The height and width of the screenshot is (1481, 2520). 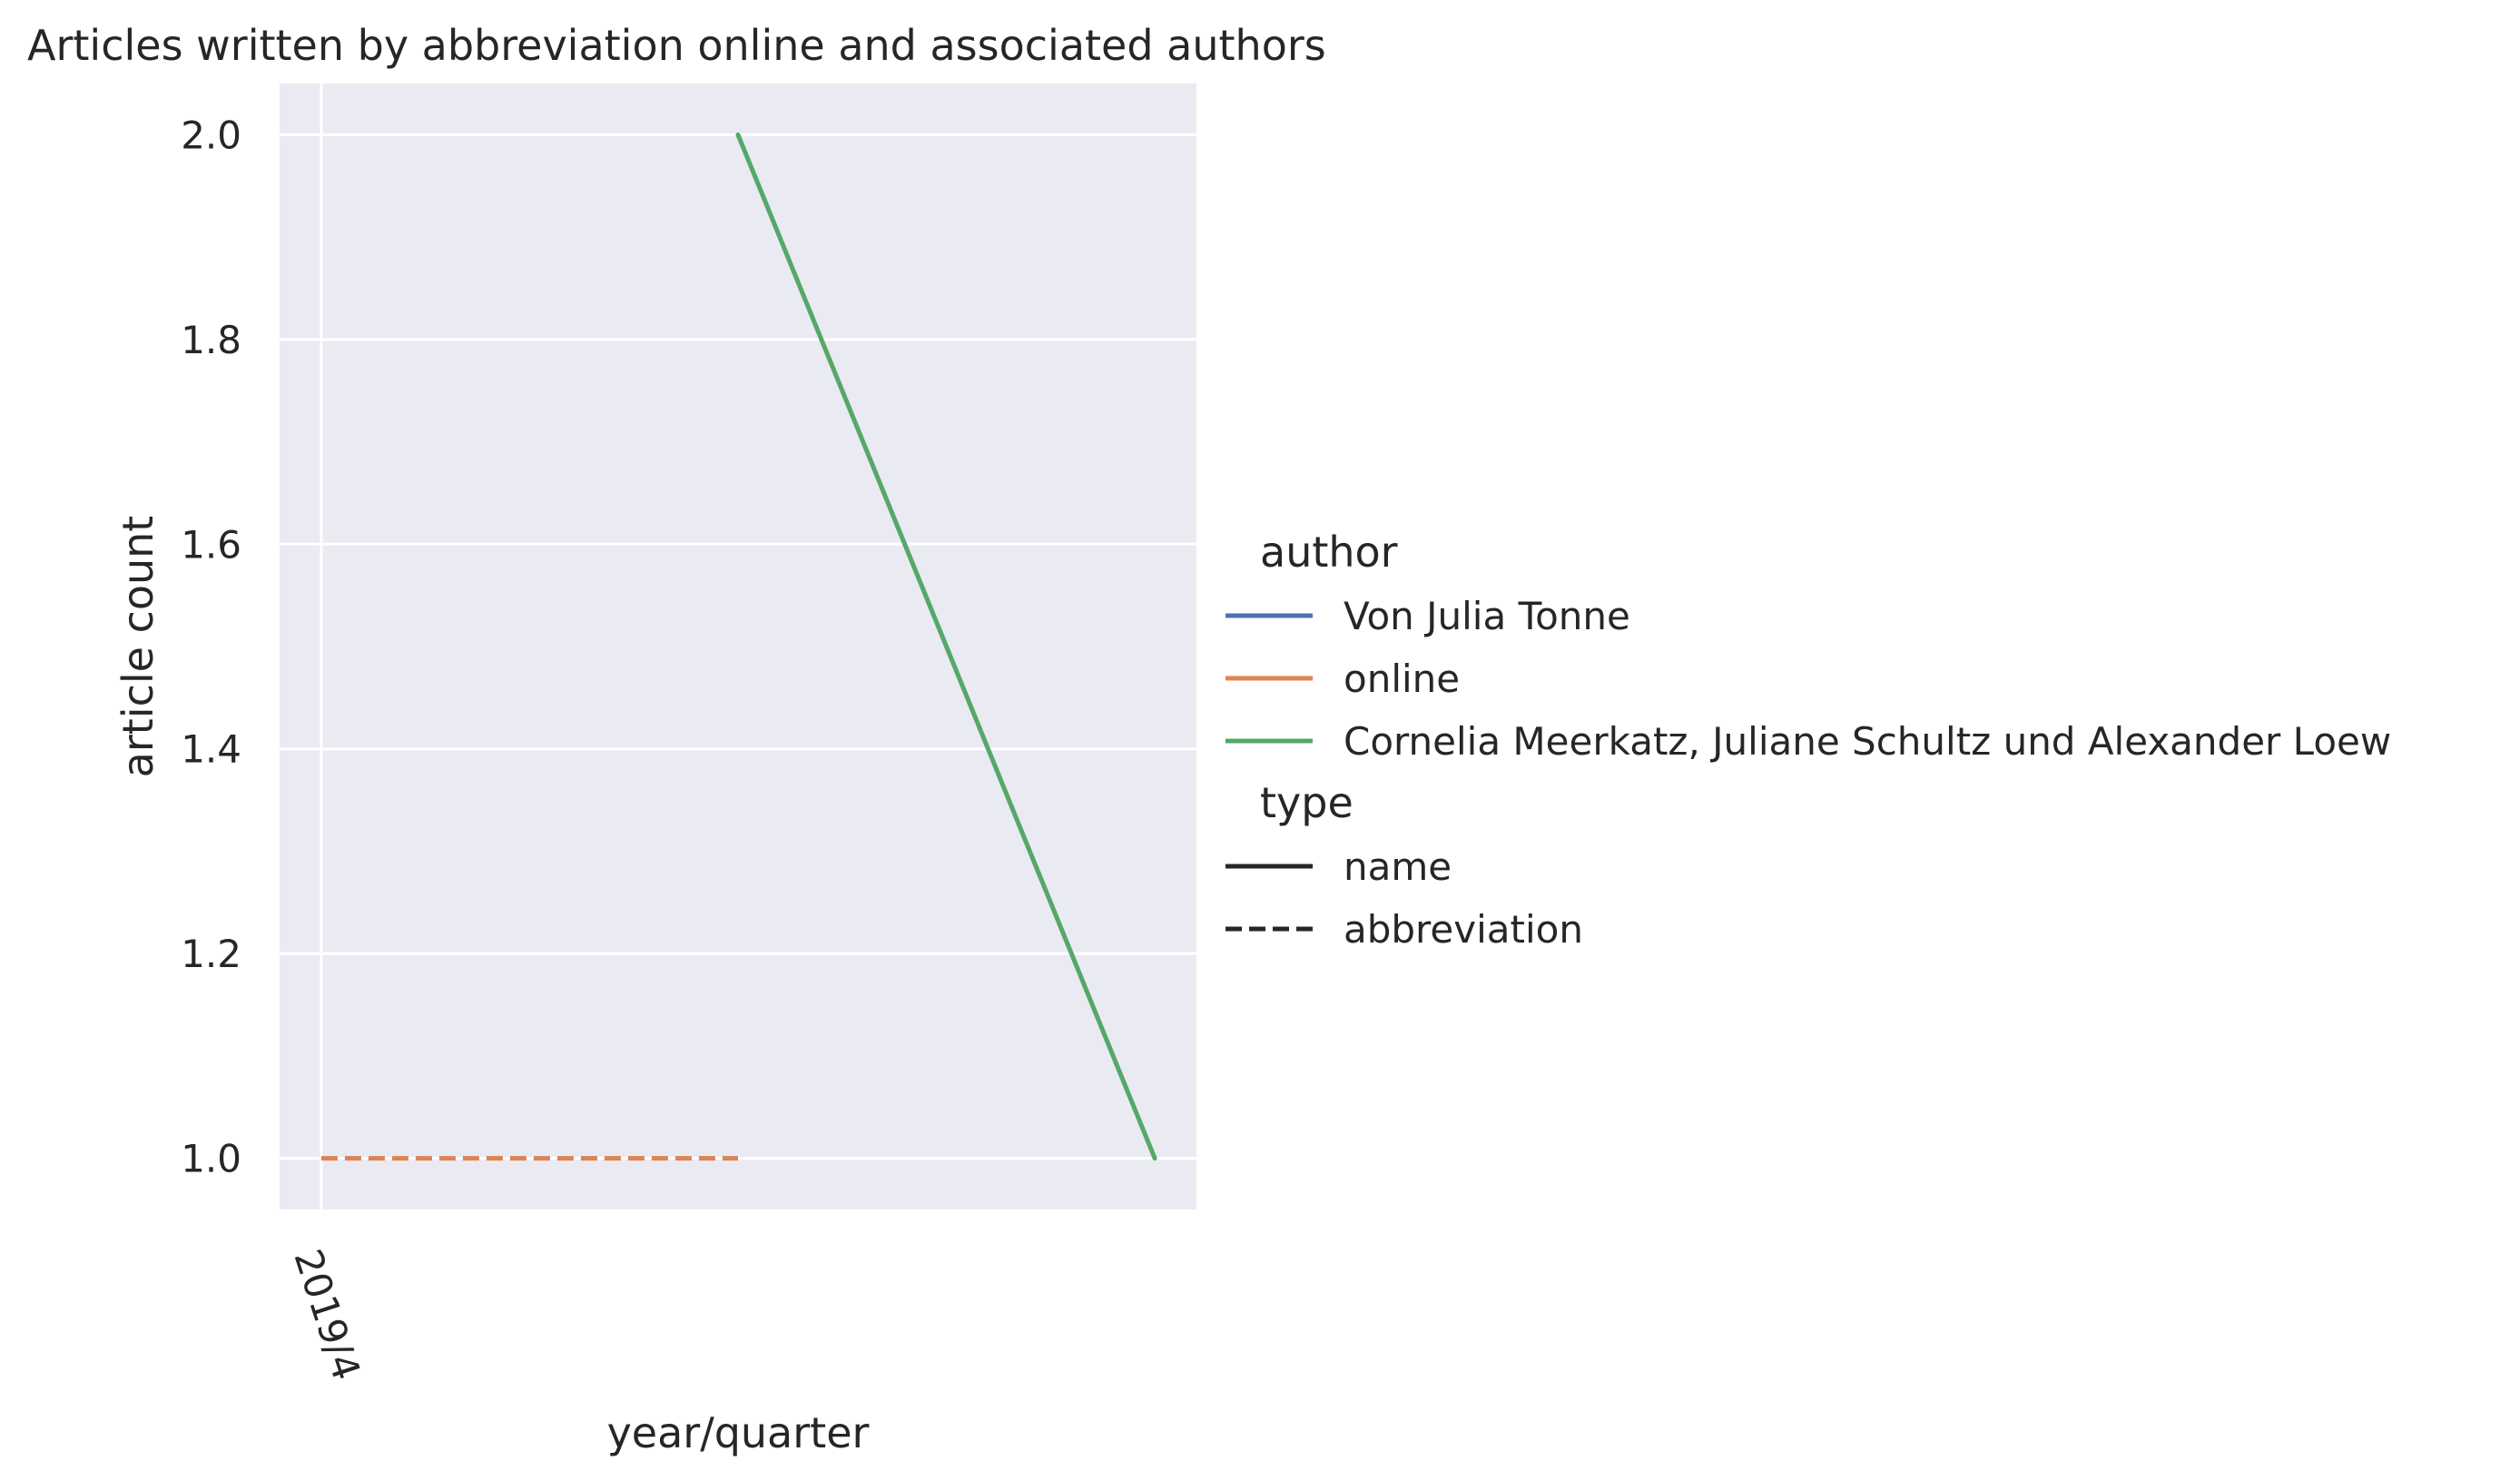 I want to click on y-tick-label: 1.2, so click(x=211, y=954).